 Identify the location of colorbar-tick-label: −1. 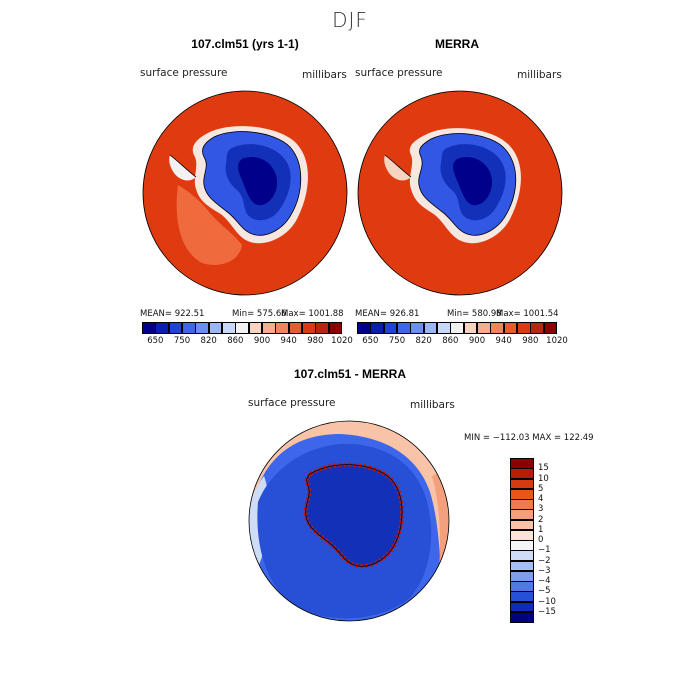
(544, 550).